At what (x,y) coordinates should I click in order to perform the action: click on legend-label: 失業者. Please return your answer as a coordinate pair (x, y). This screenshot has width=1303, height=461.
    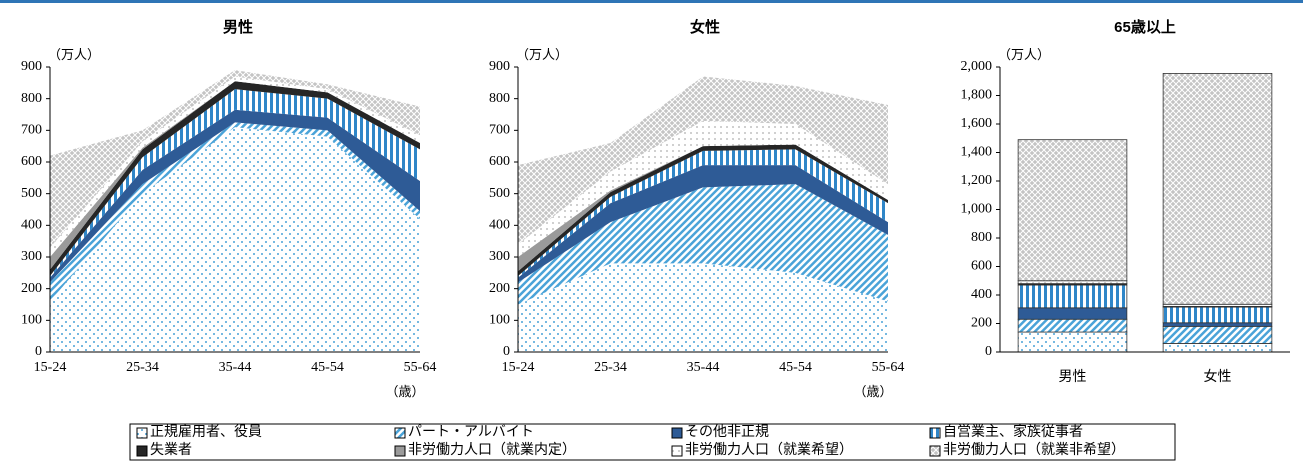
    Looking at the image, I should click on (171, 450).